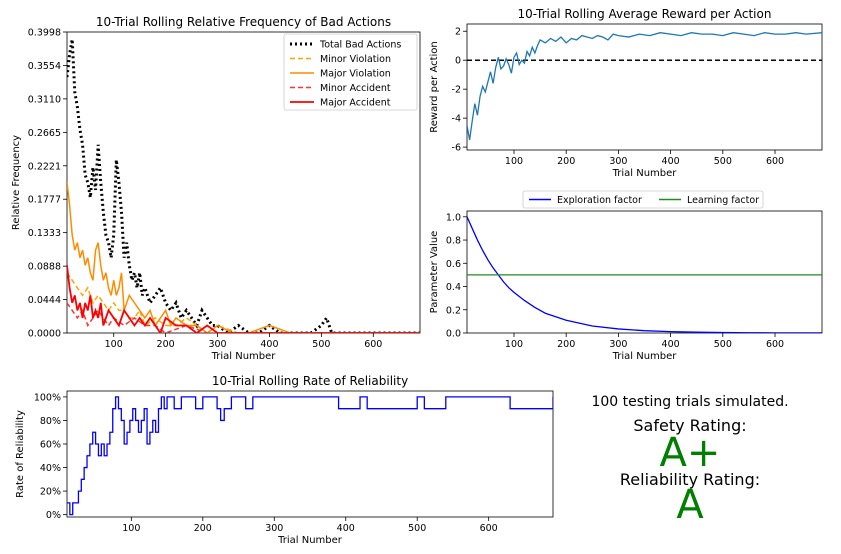 The image size is (841, 554). What do you see at coordinates (453, 334) in the screenshot?
I see `y-tick-label: 0.0` at bounding box center [453, 334].